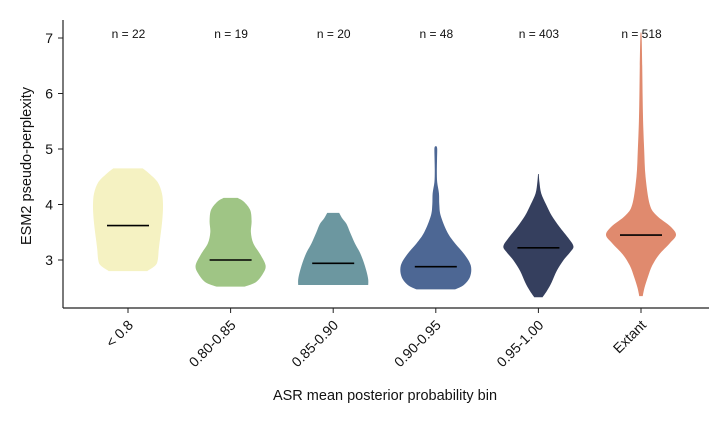 The image size is (727, 423). Describe the element at coordinates (539, 34) in the screenshot. I see `n-label-5: n = 403` at that location.